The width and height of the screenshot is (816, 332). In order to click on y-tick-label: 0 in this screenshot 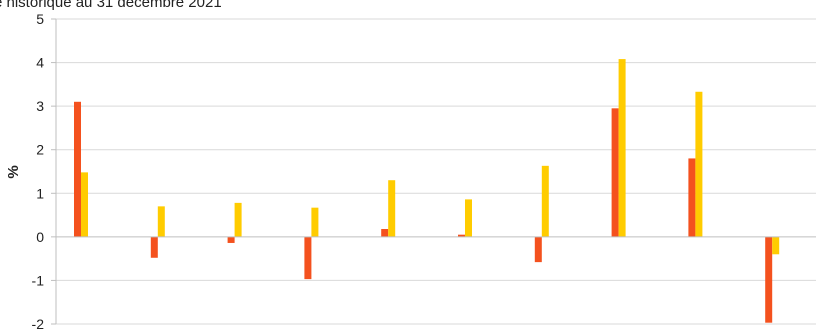, I will do `click(40, 237)`.